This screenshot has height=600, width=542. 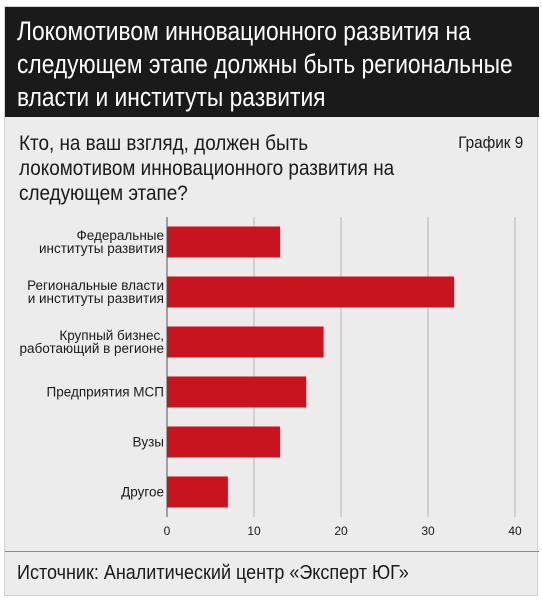 What do you see at coordinates (254, 531) in the screenshot?
I see `x-tick-label: 10` at bounding box center [254, 531].